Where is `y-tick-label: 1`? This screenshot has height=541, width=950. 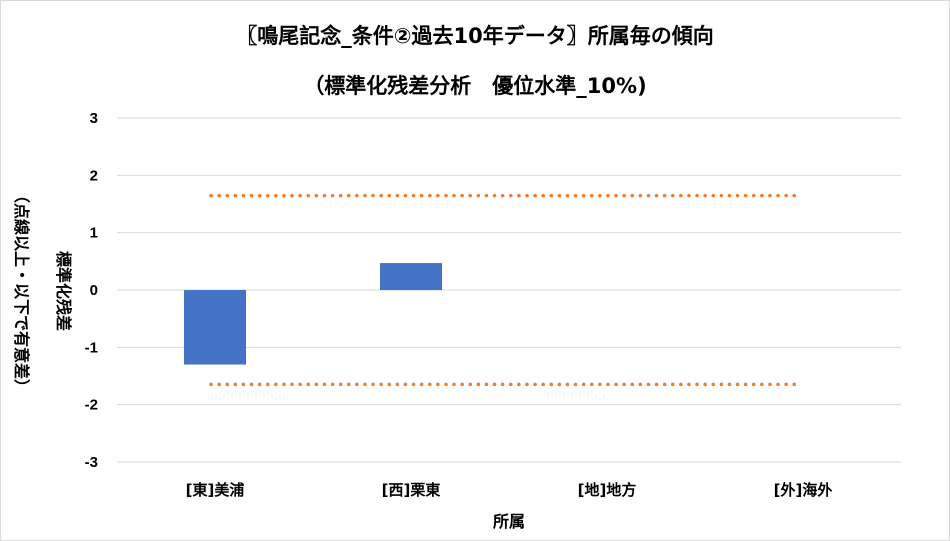
y-tick-label: 1 is located at coordinates (94, 233).